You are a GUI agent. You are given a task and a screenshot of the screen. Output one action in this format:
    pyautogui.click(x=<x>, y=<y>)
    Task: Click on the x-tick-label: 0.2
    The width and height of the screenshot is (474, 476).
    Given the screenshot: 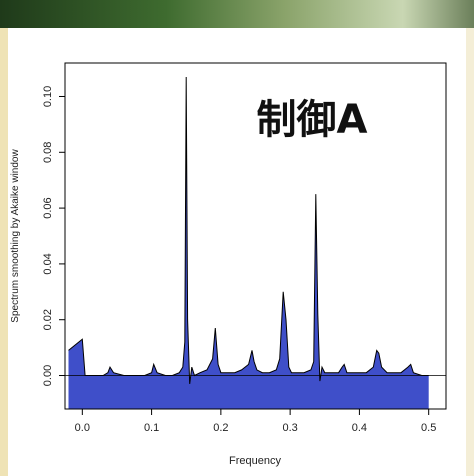 What is the action you would take?
    pyautogui.click(x=220, y=428)
    